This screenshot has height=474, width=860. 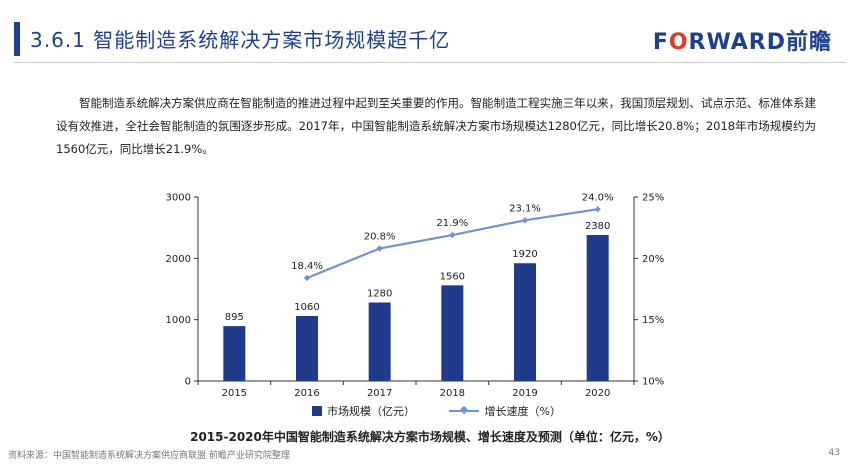 I want to click on left-axis-tick-label: 1000, so click(x=178, y=320).